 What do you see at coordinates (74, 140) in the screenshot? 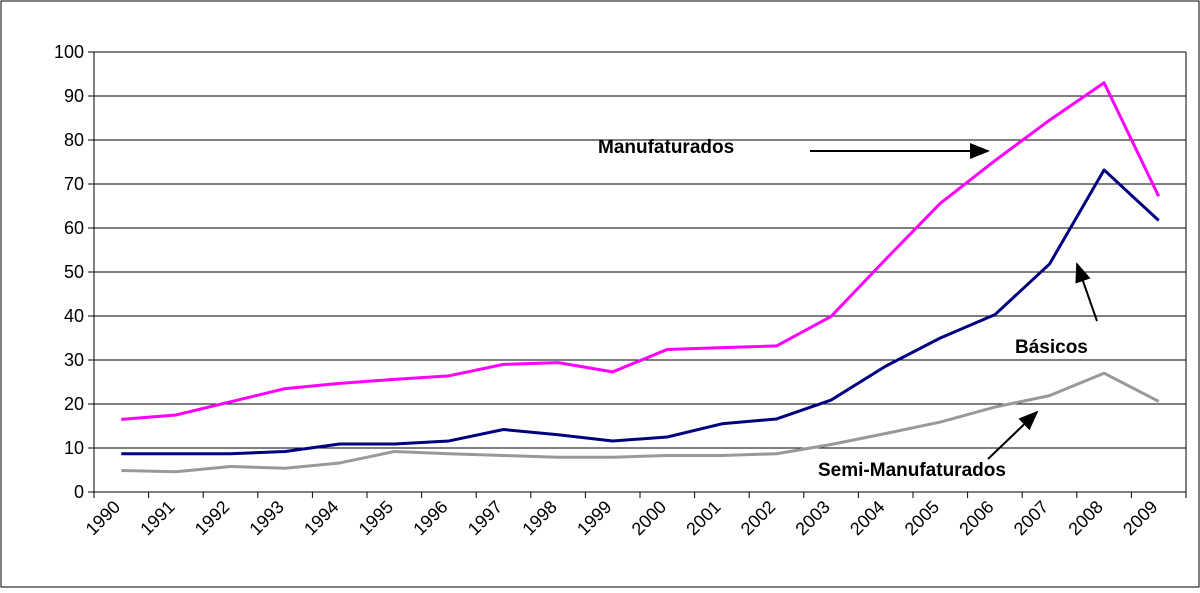
I see `y-tick-label: 80` at bounding box center [74, 140].